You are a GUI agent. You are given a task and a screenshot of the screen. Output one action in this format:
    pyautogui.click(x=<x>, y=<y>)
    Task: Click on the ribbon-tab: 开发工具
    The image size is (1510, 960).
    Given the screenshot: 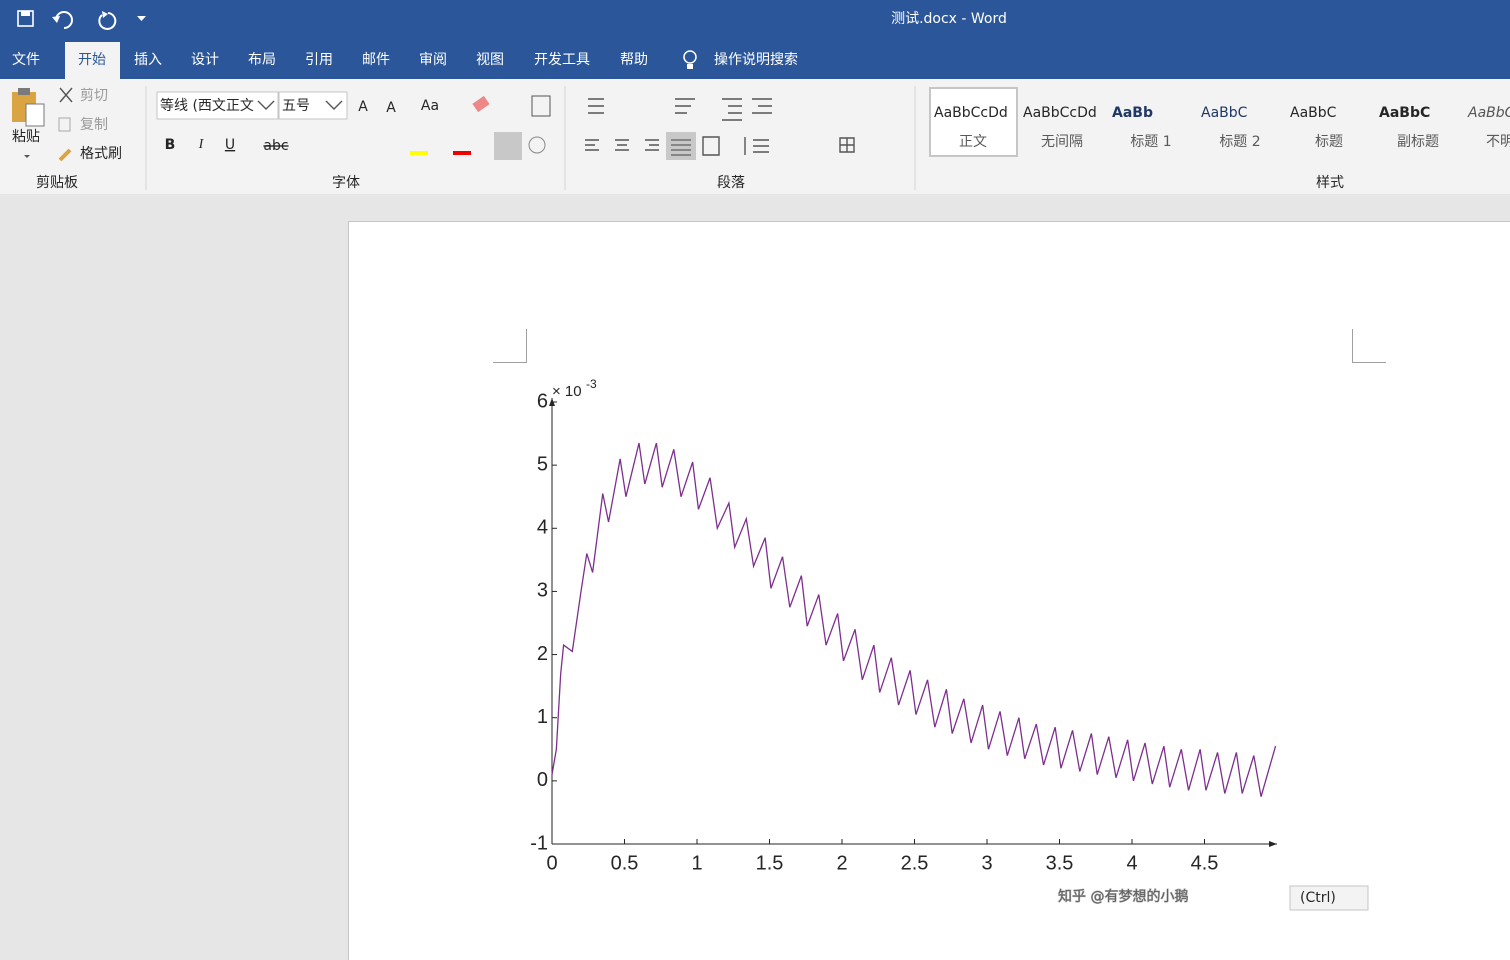 What is the action you would take?
    pyautogui.click(x=562, y=60)
    